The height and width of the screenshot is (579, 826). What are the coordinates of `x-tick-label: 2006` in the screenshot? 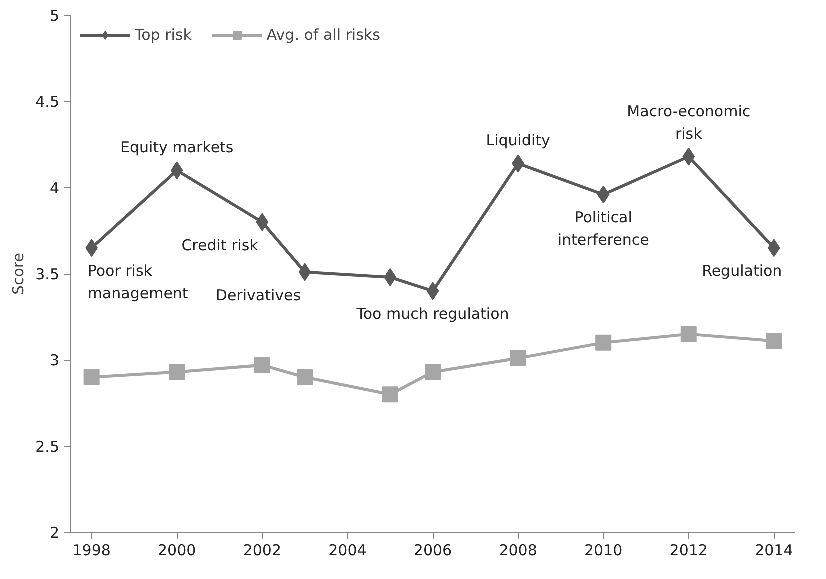 It's located at (433, 551).